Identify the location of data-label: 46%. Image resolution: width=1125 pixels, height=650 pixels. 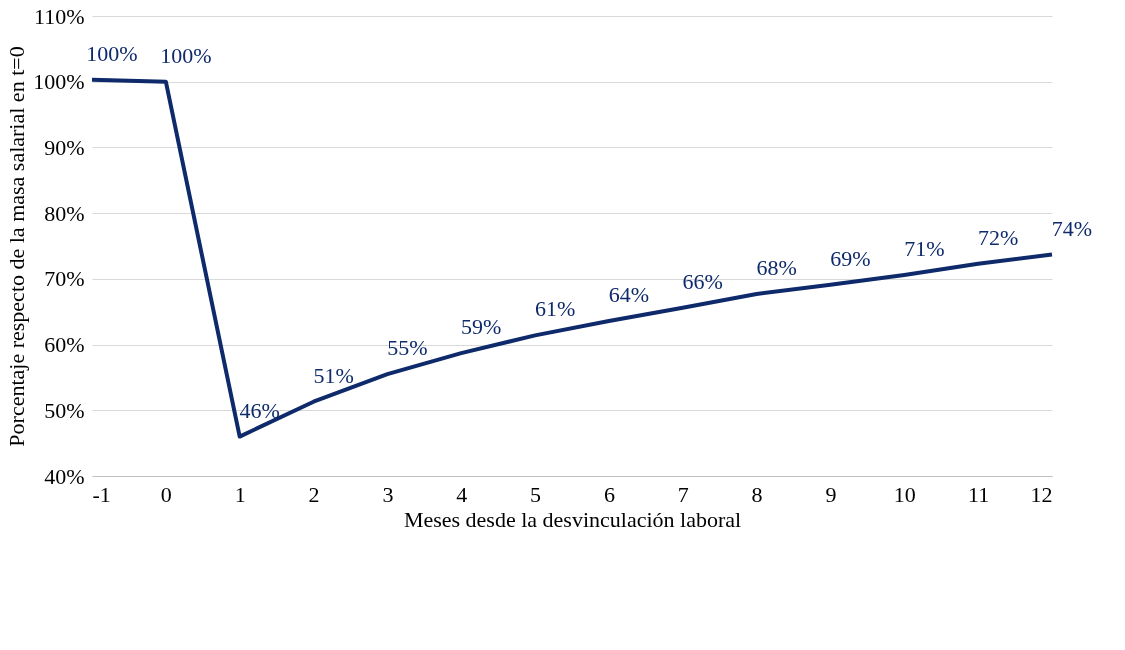
(259, 410).